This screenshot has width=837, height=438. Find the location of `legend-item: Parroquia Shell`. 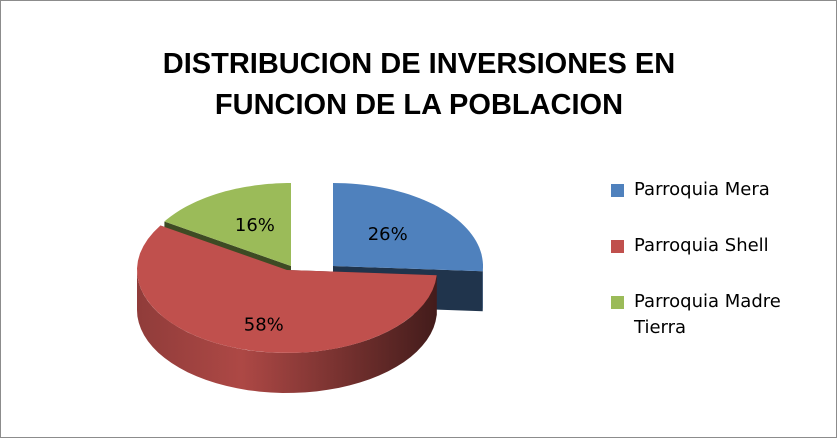

legend-item: Parroquia Shell is located at coordinates (718, 246).